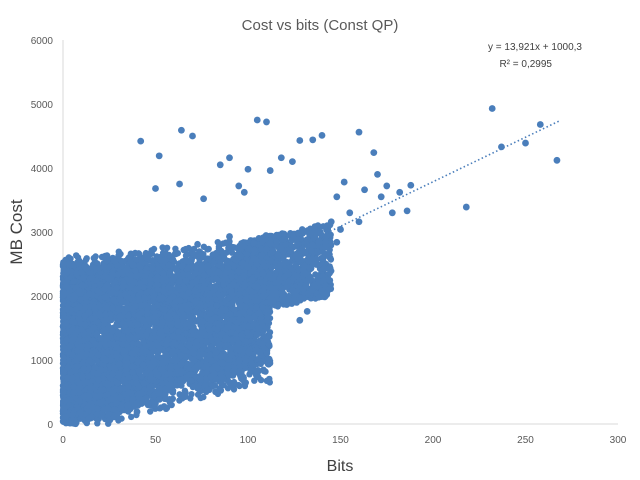 The height and width of the screenshot is (480, 640). What do you see at coordinates (320, 25) in the screenshot?
I see `chart-title: Cost vs bits (Const QP)` at bounding box center [320, 25].